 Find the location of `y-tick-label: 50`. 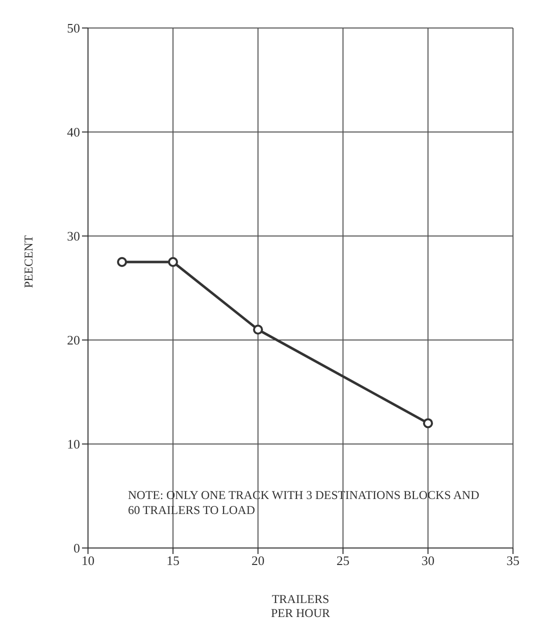

y-tick-label: 50 is located at coordinates (73, 28).